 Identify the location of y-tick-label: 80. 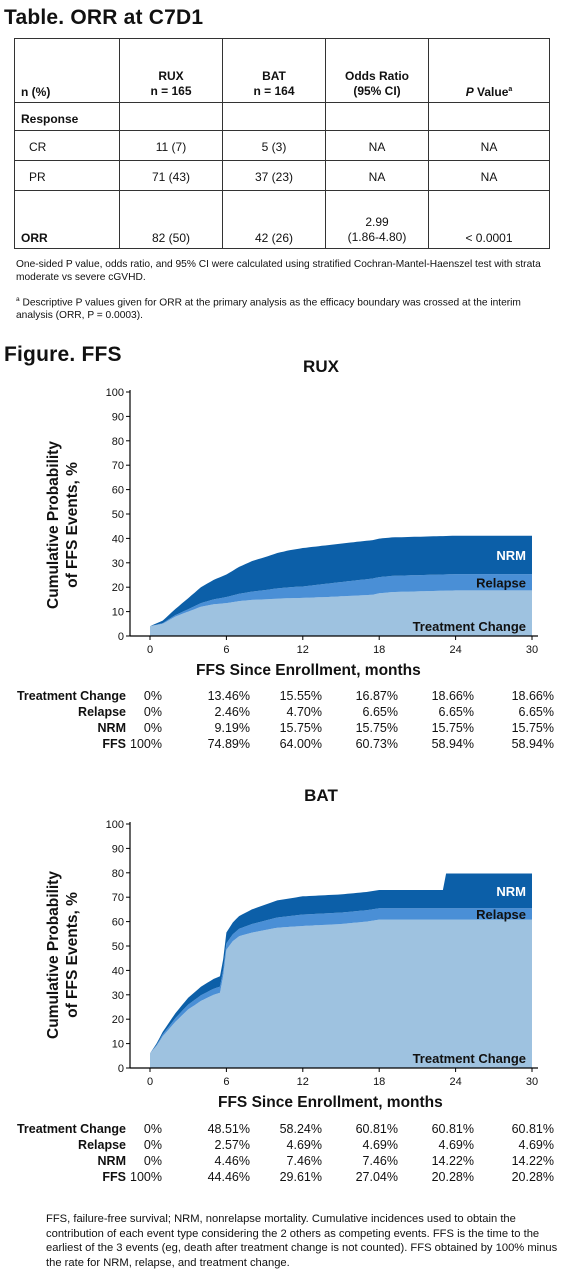
(118, 874).